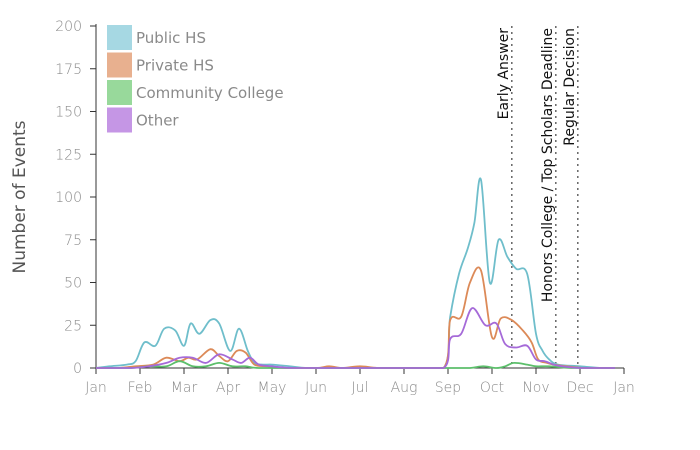 The height and width of the screenshot is (450, 700). I want to click on x-tick-label: Mar, so click(184, 388).